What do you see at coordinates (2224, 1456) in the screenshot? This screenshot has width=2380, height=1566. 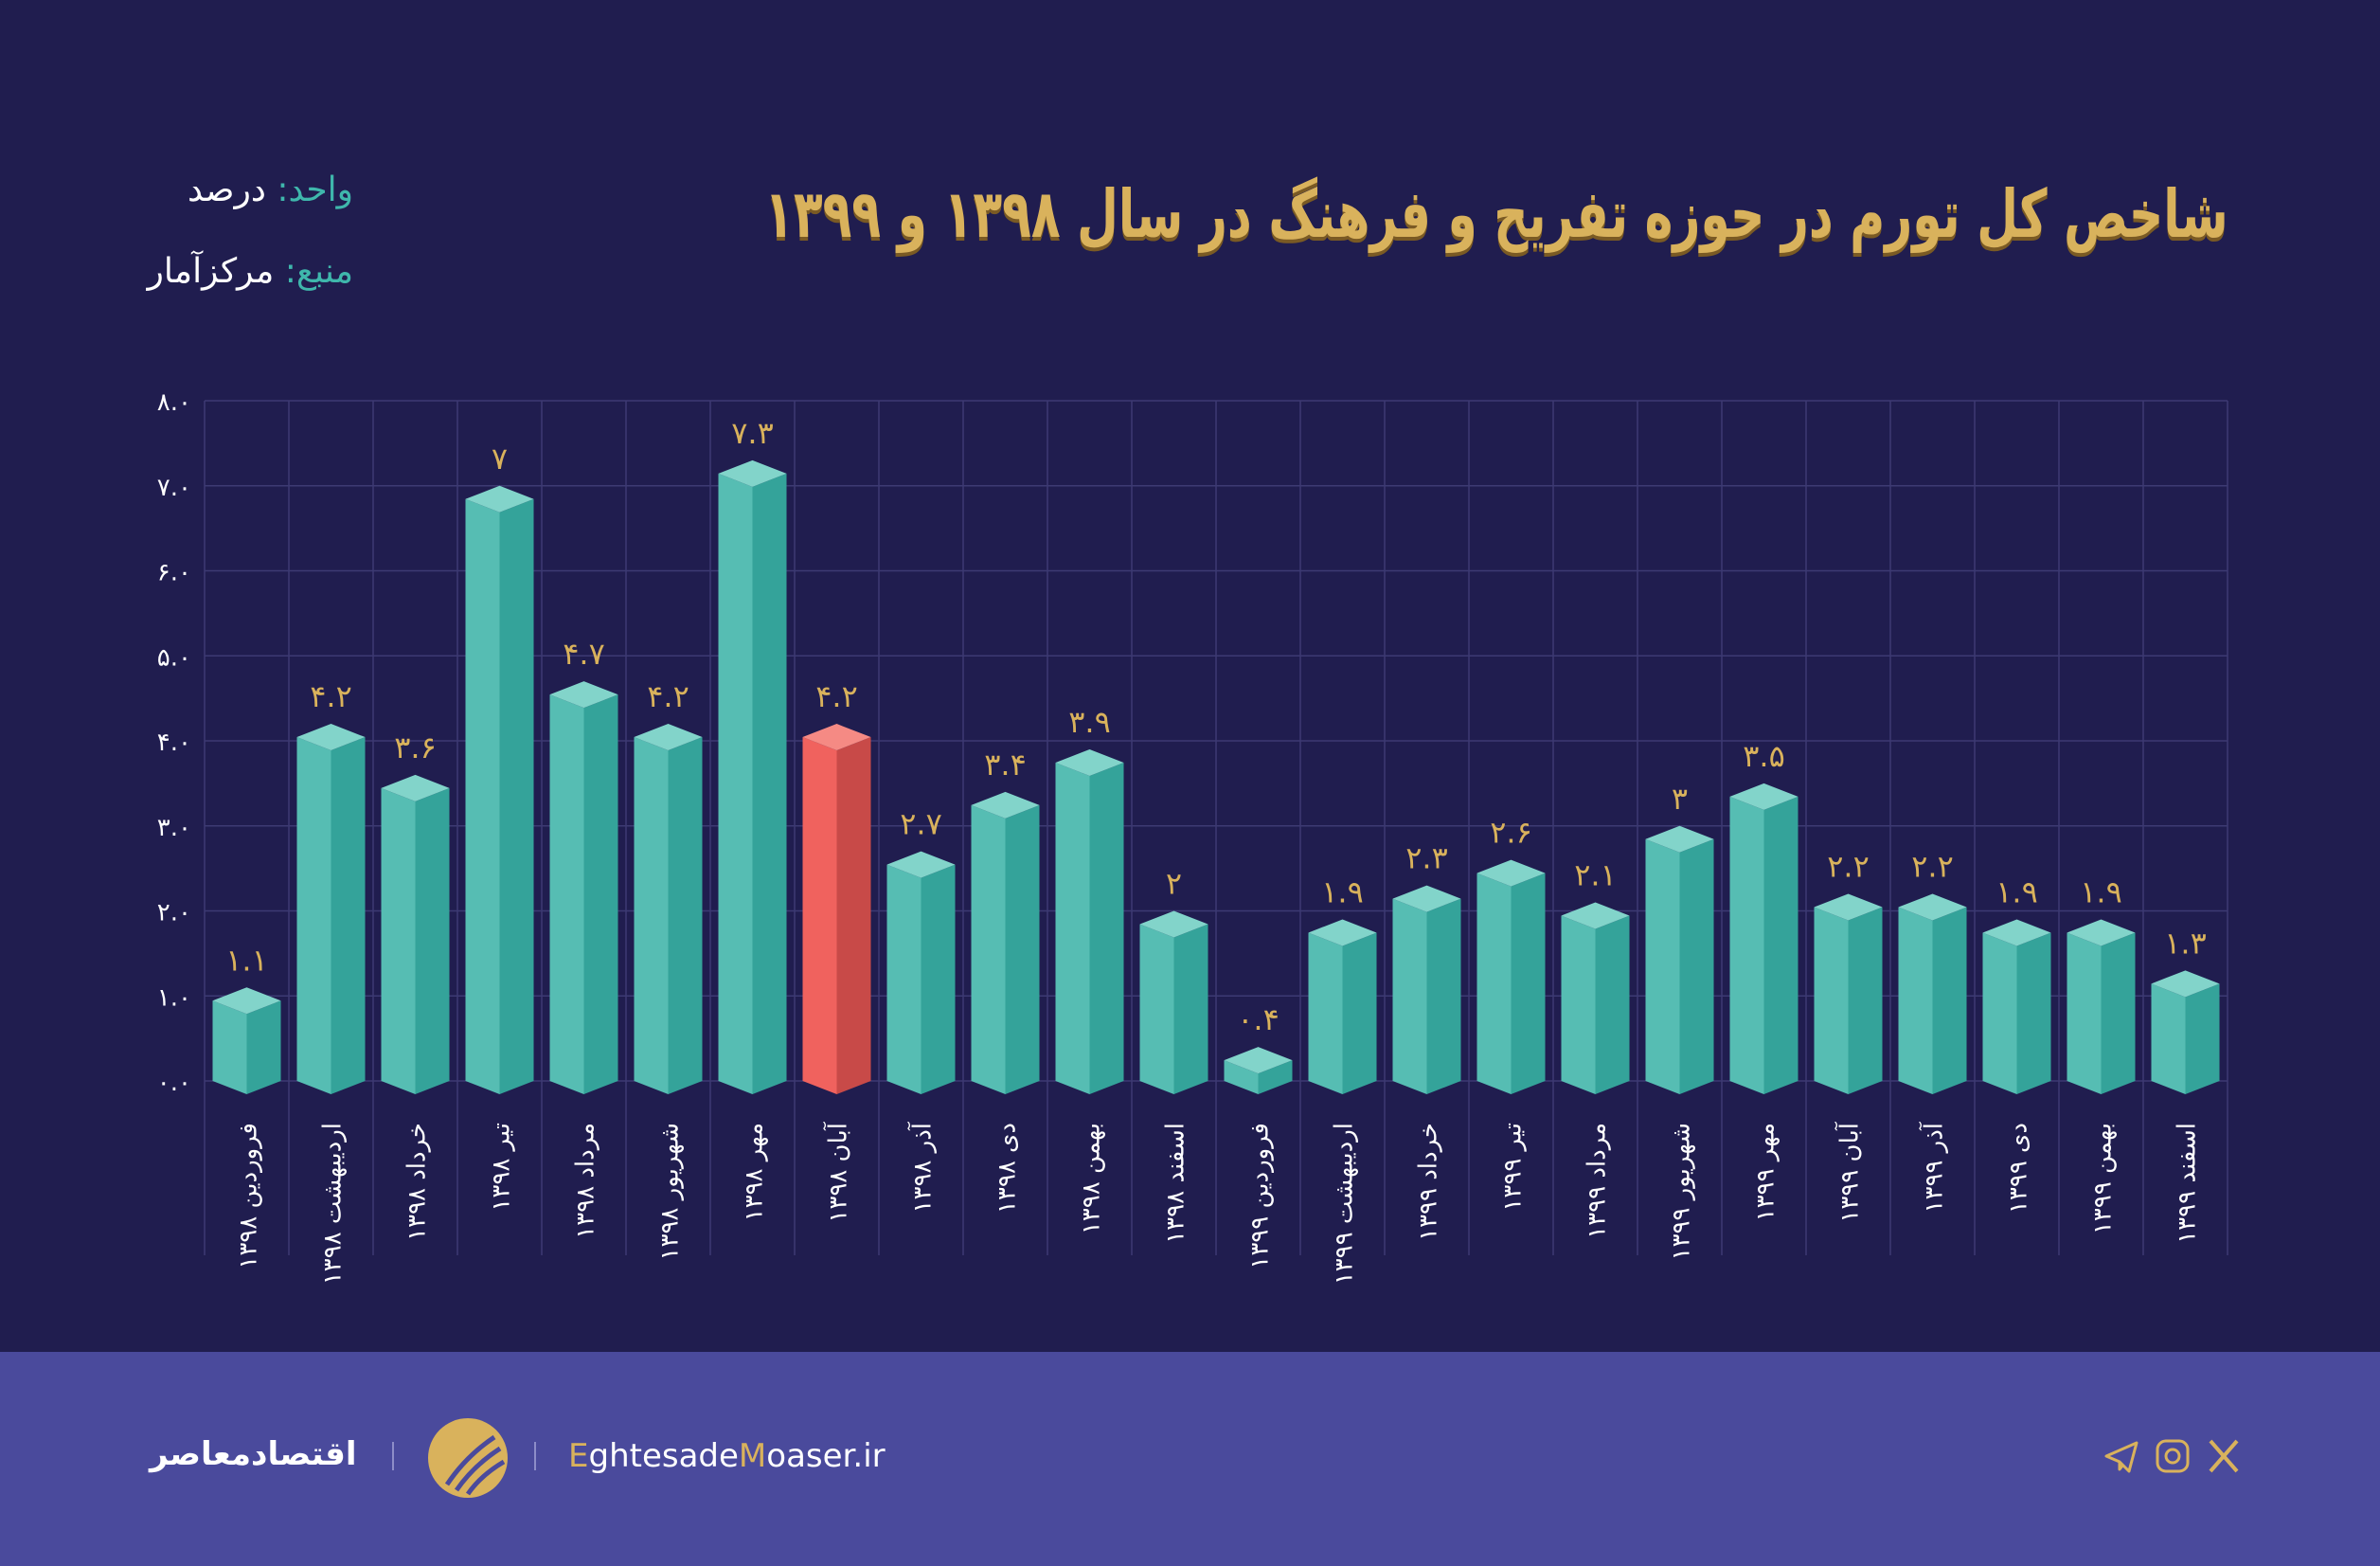 I see `x-icon` at bounding box center [2224, 1456].